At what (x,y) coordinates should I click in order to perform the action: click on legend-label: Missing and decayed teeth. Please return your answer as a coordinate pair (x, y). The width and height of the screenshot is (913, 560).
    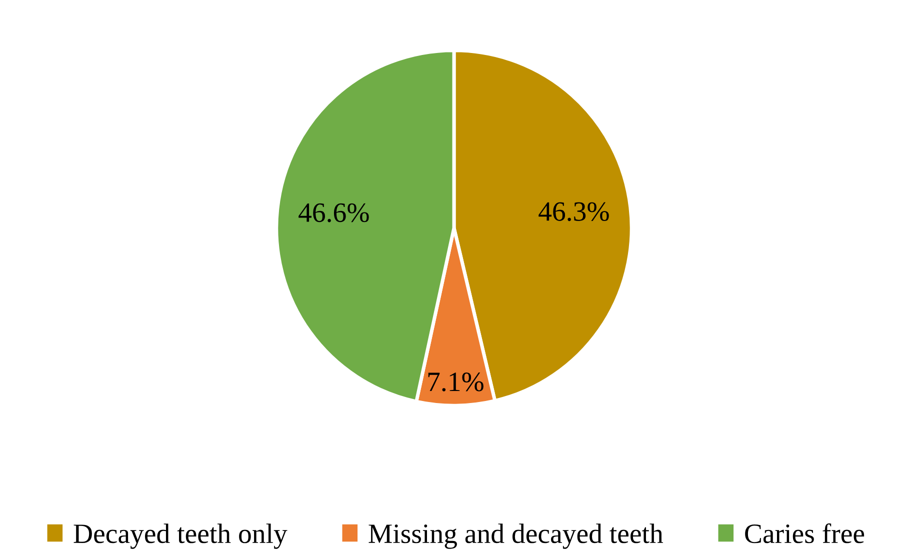
    Looking at the image, I should click on (516, 536).